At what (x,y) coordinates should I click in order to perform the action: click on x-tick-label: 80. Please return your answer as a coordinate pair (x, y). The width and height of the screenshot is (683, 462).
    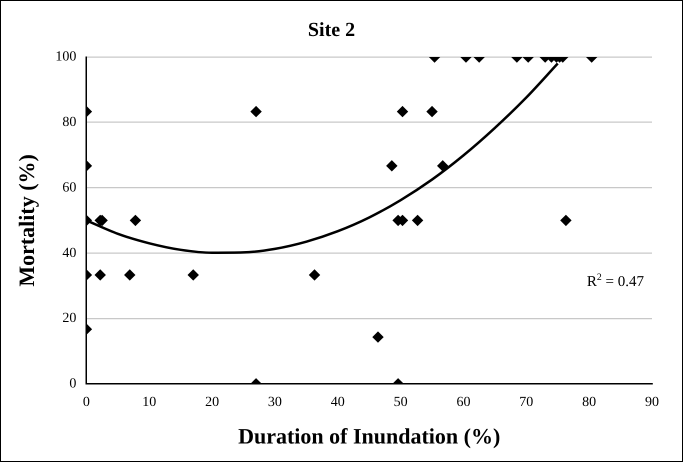
    Looking at the image, I should click on (589, 402).